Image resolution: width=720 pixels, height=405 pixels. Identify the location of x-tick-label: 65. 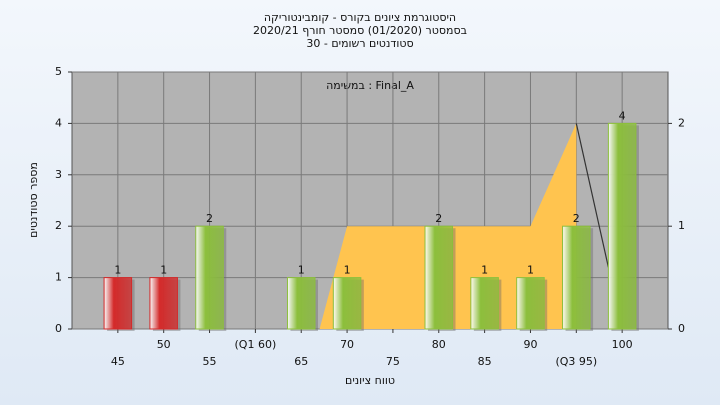
(301, 361).